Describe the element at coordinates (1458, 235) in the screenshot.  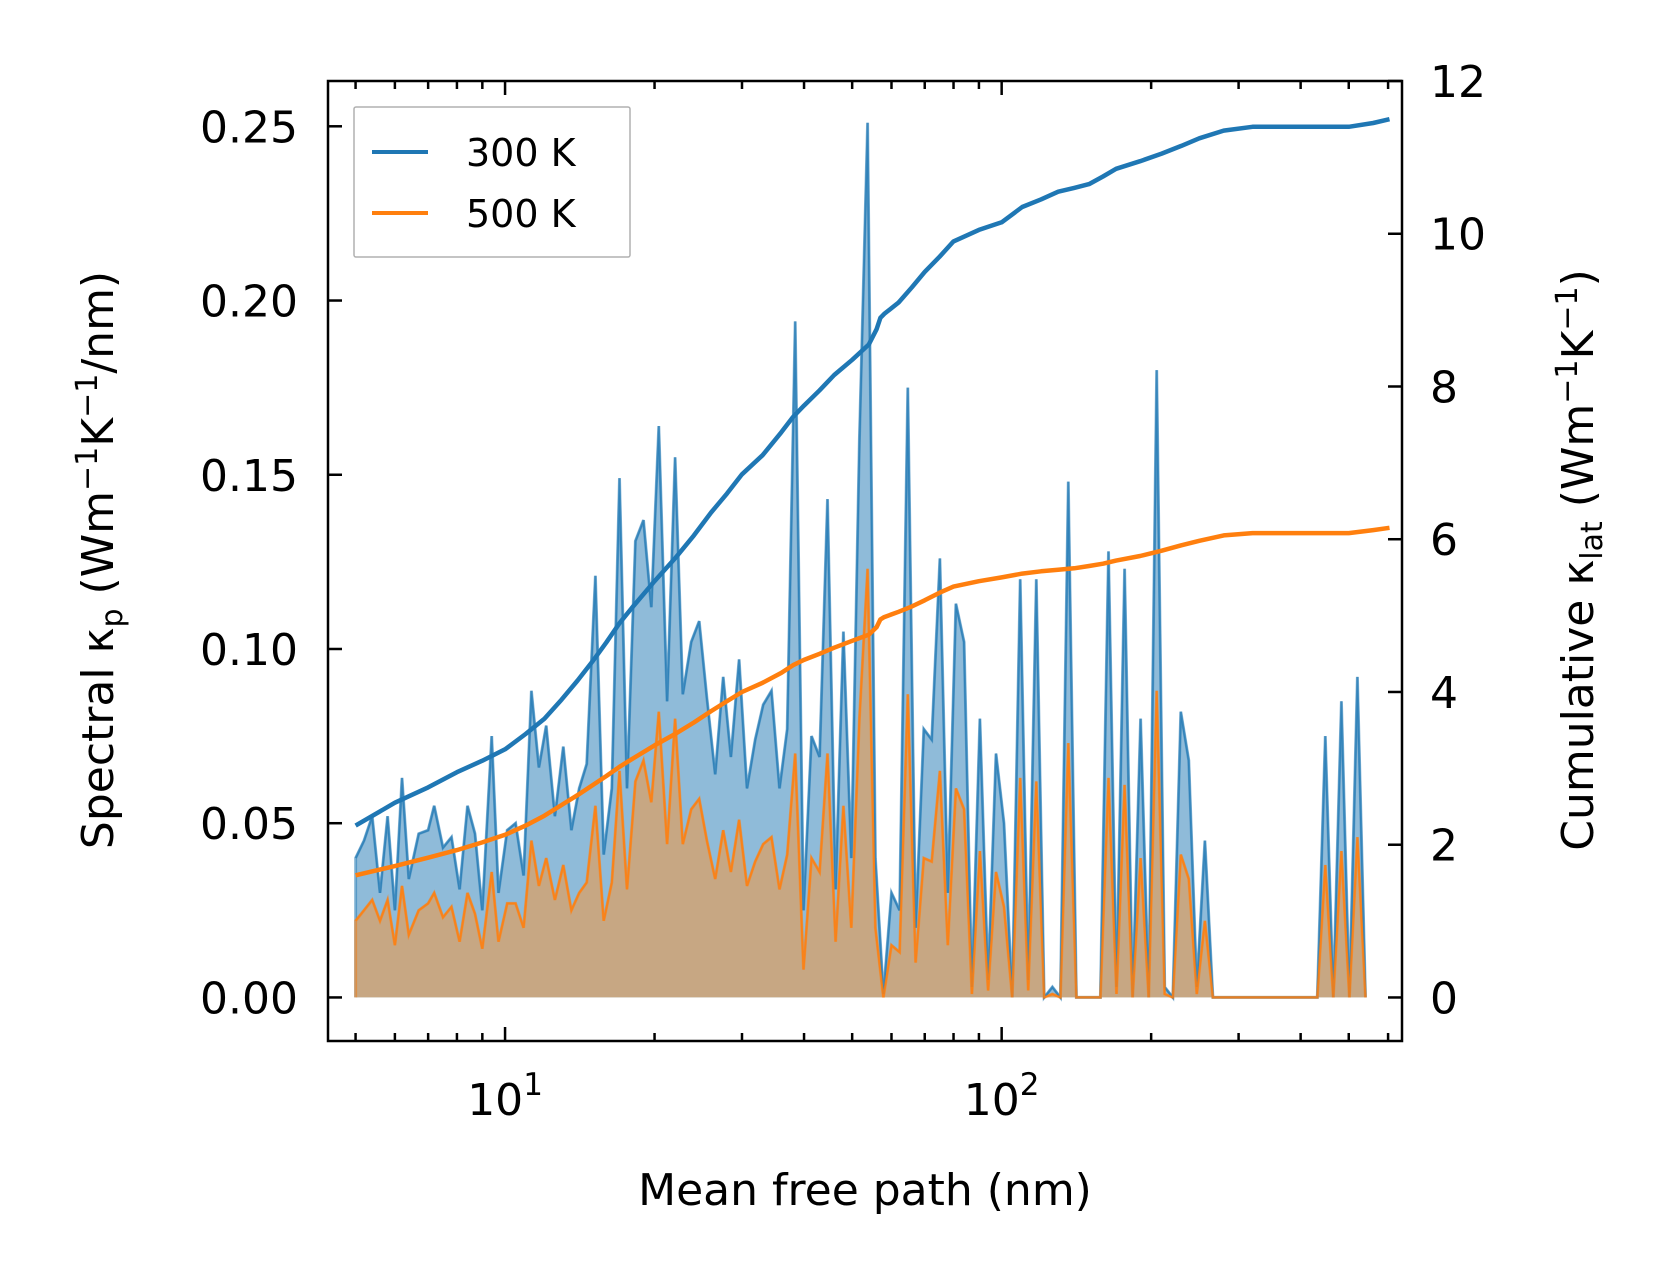
I see `y-right-tick-label: 10` at that location.